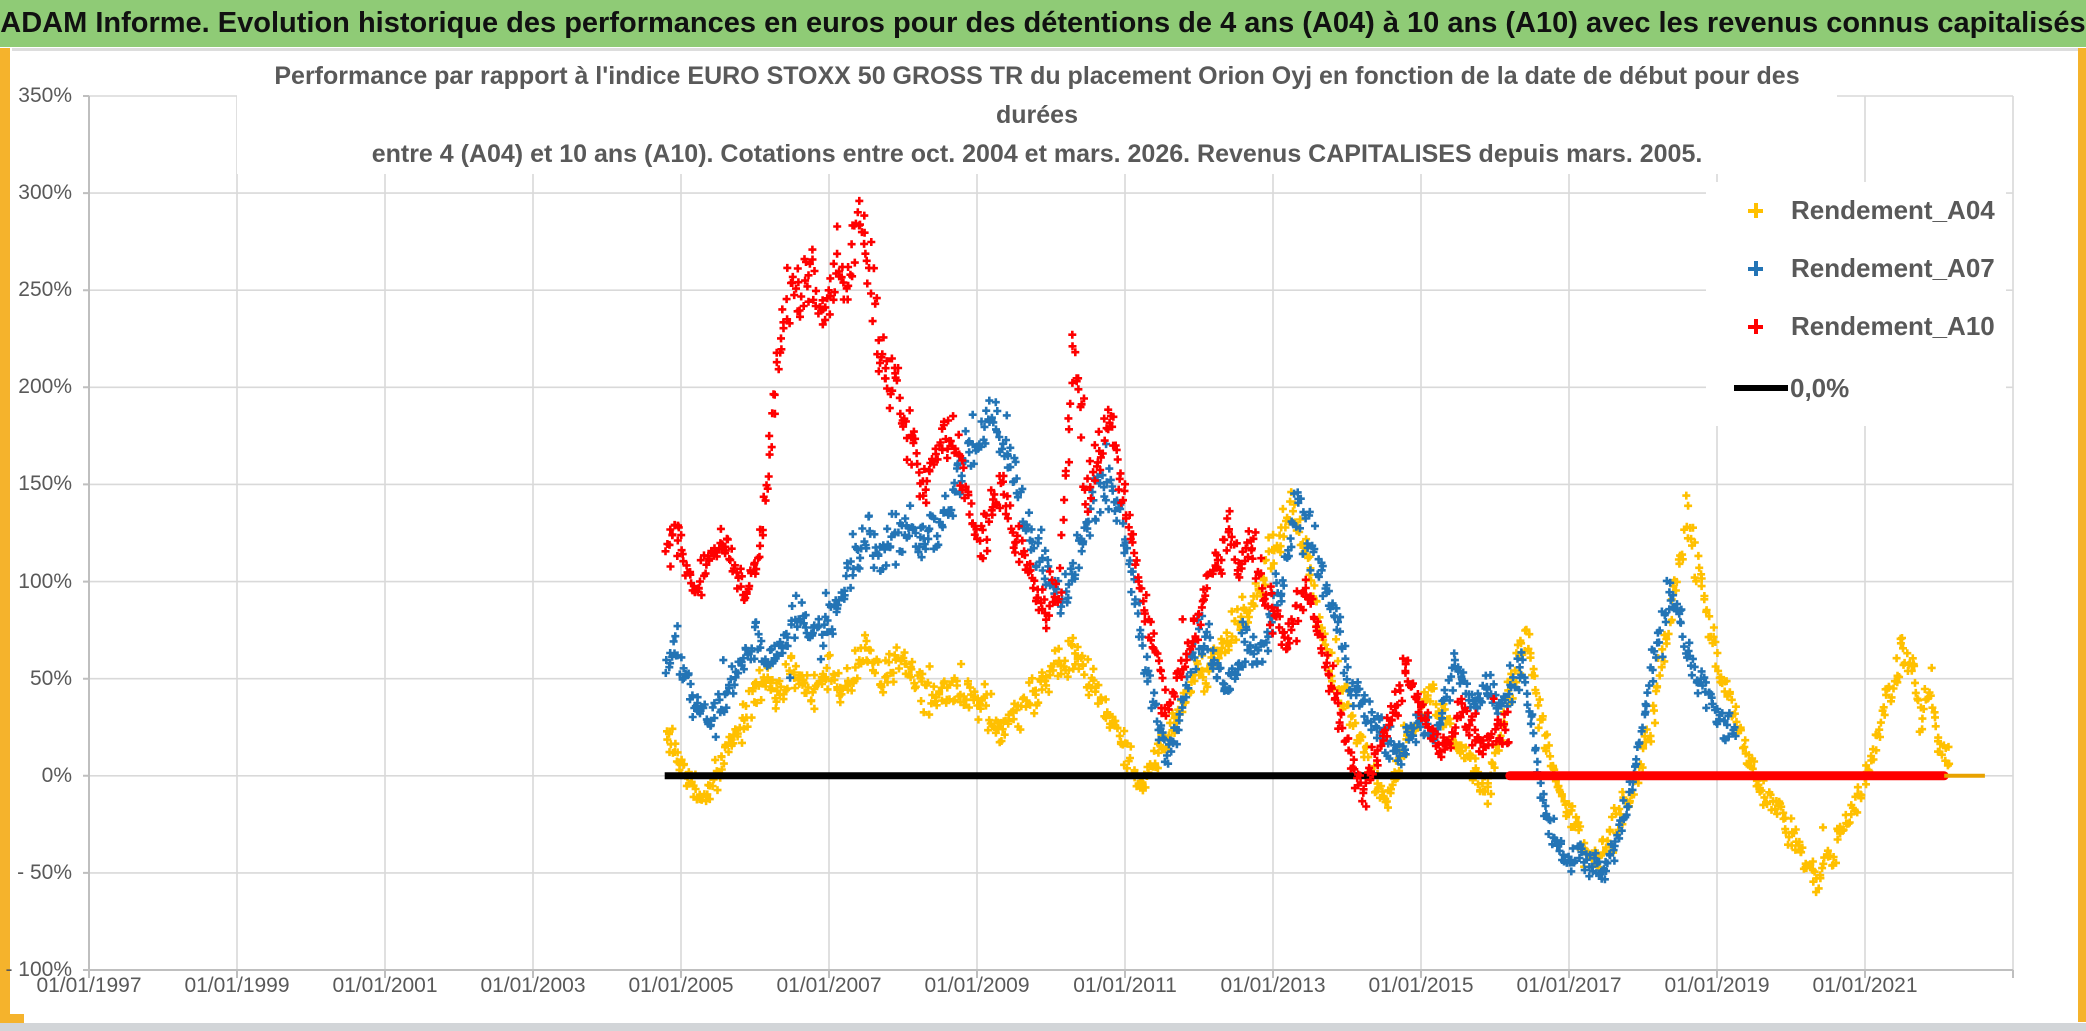 The image size is (2086, 1031). Describe the element at coordinates (45, 581) in the screenshot. I see `y-axis-label: 100%` at that location.